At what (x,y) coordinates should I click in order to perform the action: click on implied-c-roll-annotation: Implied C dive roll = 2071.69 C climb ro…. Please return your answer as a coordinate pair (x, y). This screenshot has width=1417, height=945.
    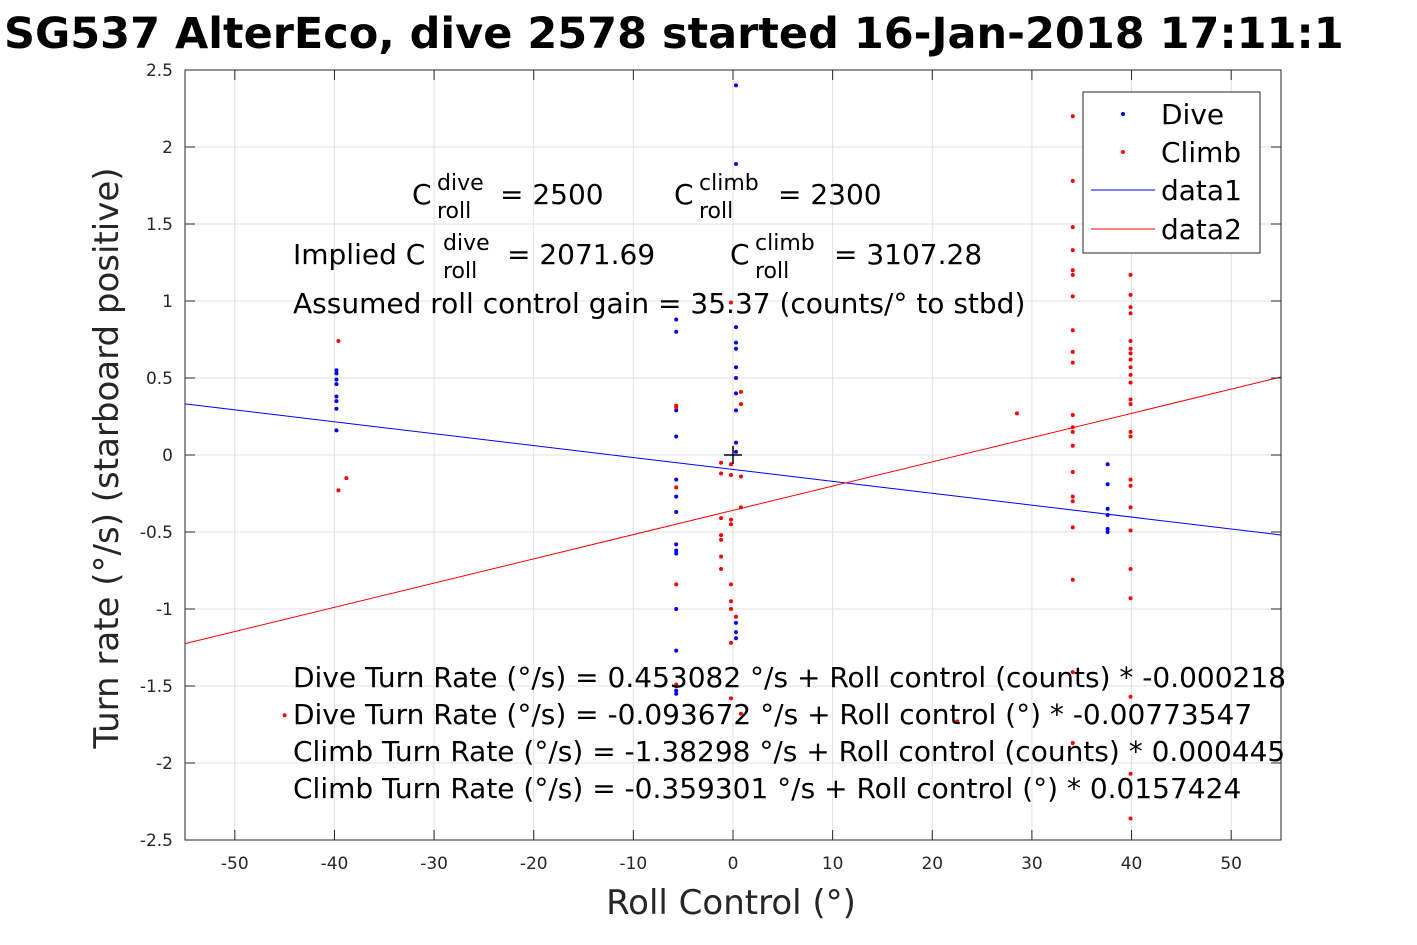
    Looking at the image, I should click on (637, 257).